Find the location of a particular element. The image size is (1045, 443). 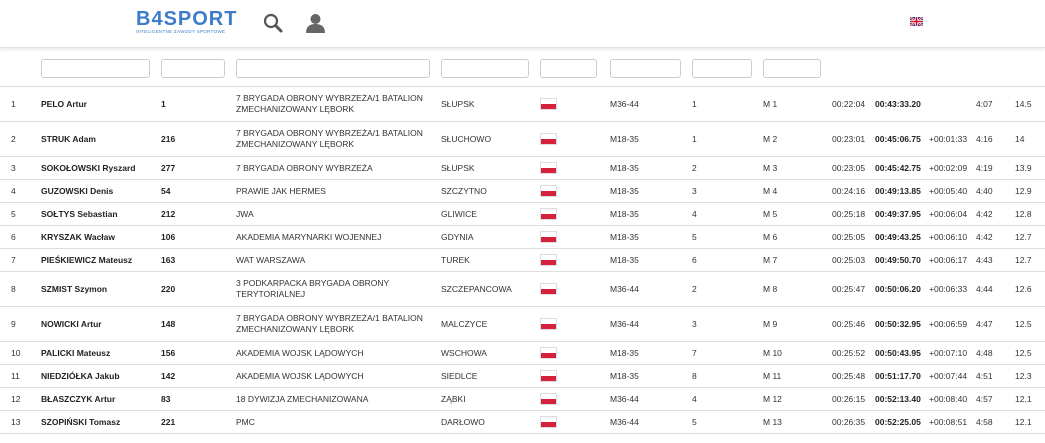

name: SZMIST Szymon is located at coordinates (74, 288).